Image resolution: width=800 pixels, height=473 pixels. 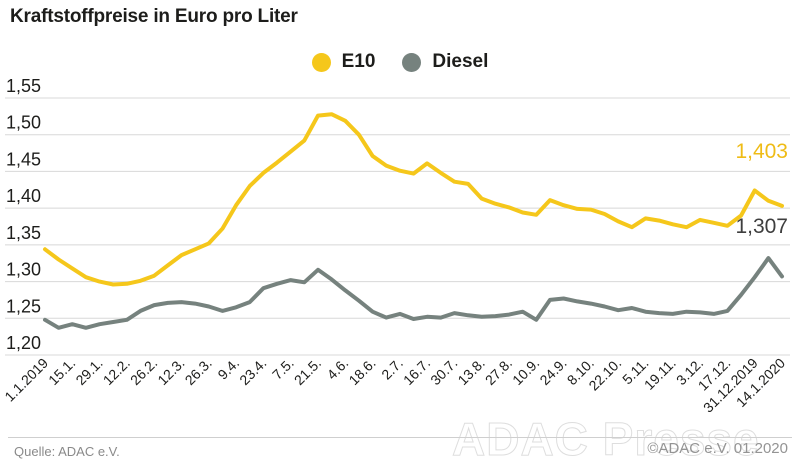 What do you see at coordinates (116, 371) in the screenshot?
I see `x-axis-label: 12.2.` at bounding box center [116, 371].